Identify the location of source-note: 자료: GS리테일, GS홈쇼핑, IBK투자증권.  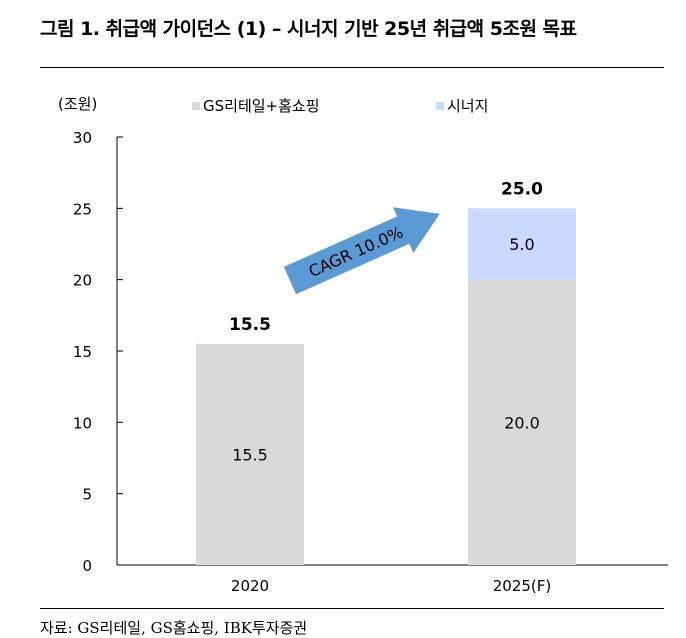
(174, 628).